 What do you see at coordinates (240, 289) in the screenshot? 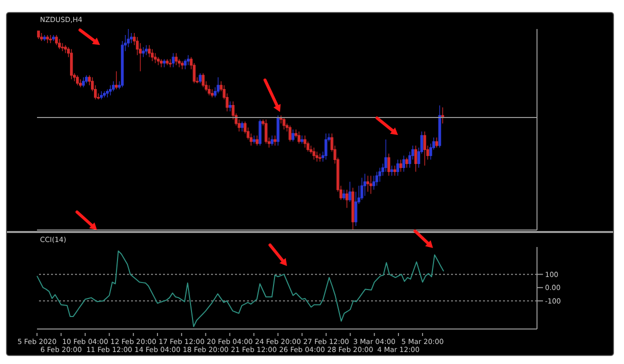
I see `line-series` at bounding box center [240, 289].